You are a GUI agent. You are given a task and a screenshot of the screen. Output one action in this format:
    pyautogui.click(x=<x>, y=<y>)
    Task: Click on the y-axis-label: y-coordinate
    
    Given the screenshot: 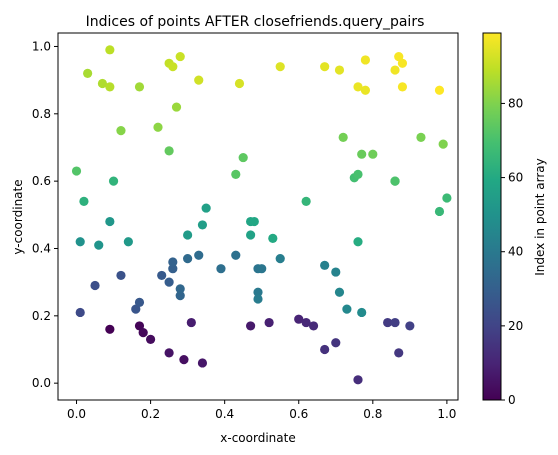 What is the action you would take?
    pyautogui.click(x=18, y=216)
    